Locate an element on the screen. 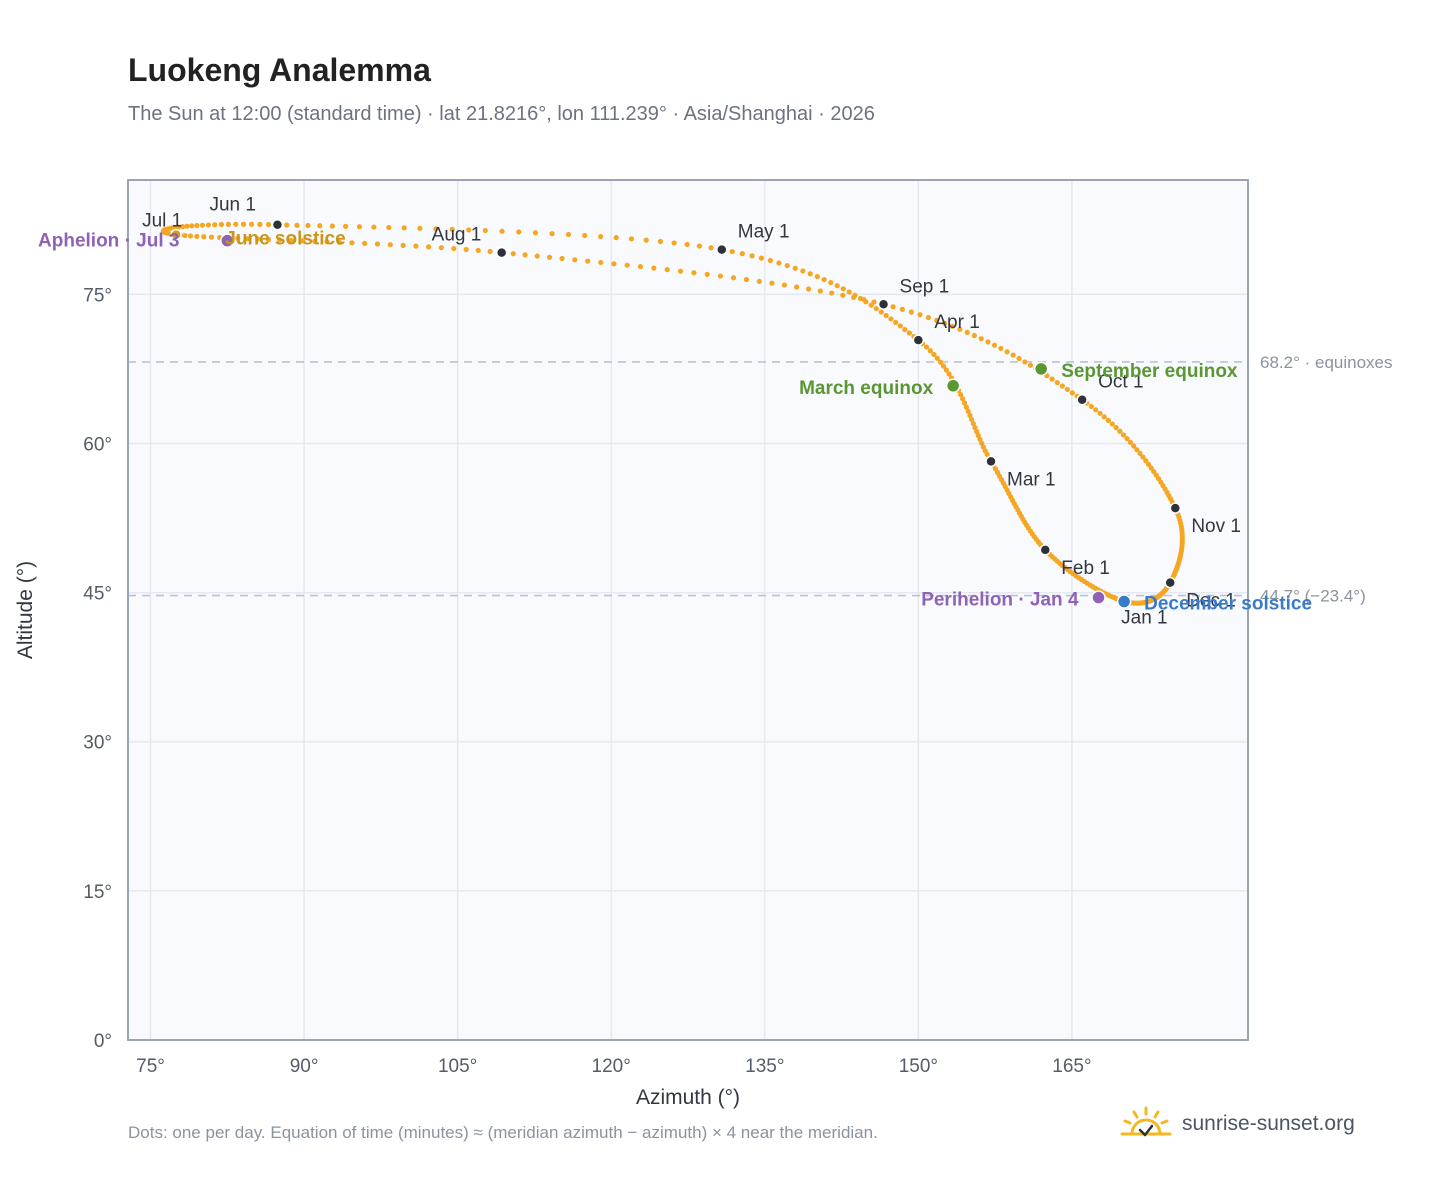 The width and height of the screenshot is (1448, 1188). y-tick-label: 0° is located at coordinates (103, 1041).